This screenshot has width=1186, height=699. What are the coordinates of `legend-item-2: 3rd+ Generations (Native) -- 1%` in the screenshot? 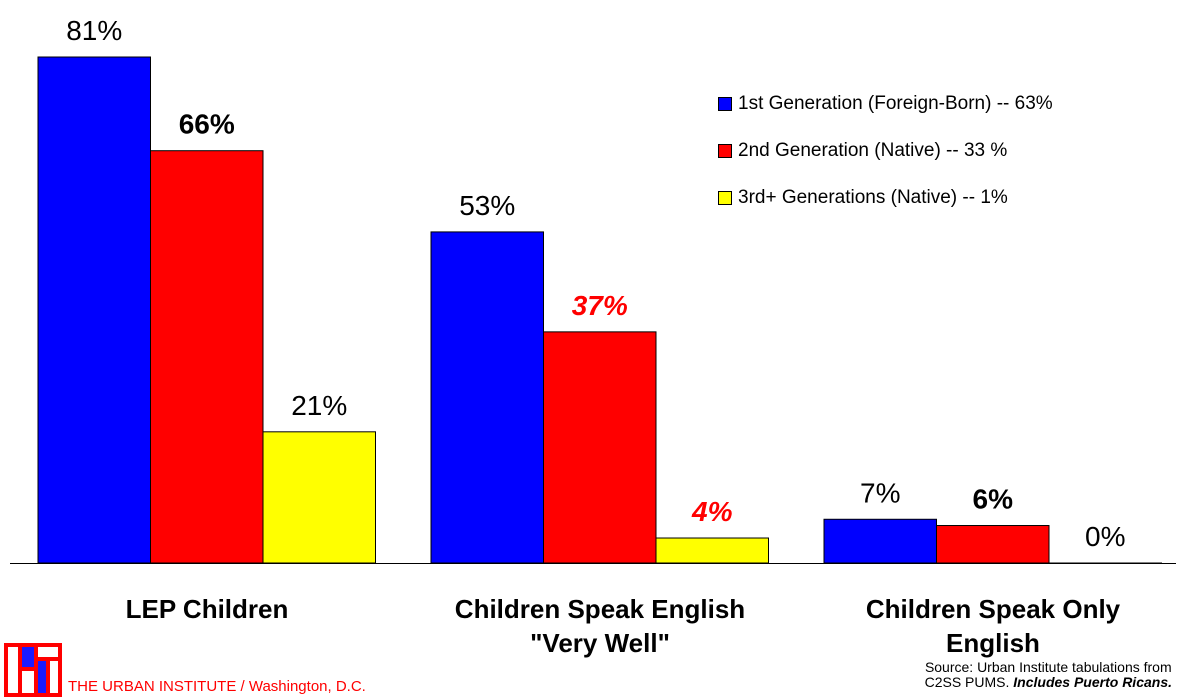 It's located at (885, 197).